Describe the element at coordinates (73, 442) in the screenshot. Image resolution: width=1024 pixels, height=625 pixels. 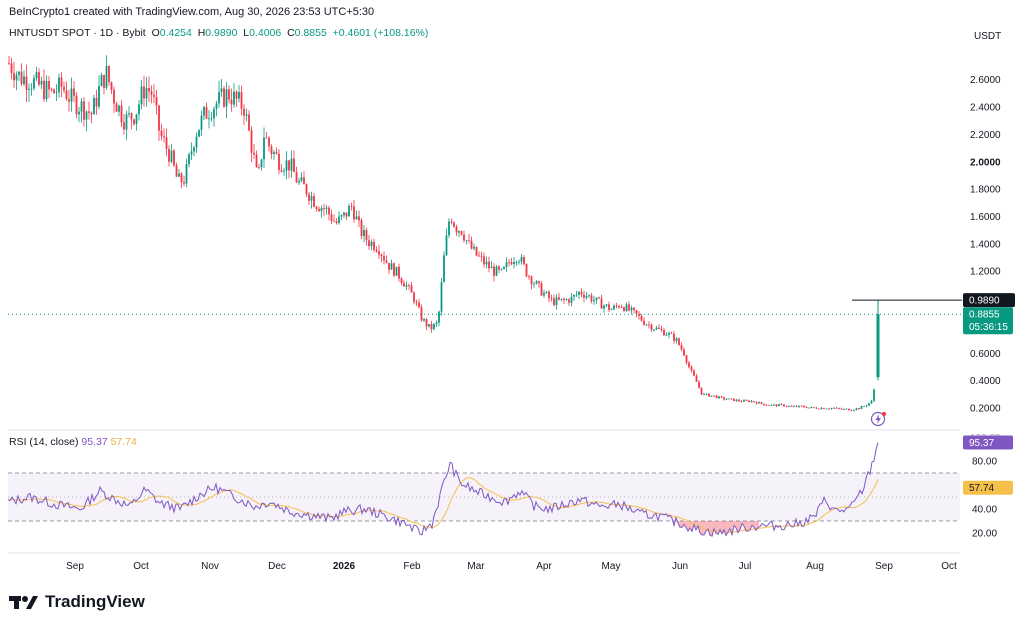
I see `rsi-legend: RSI (14, close) 95.37 57.74` at that location.